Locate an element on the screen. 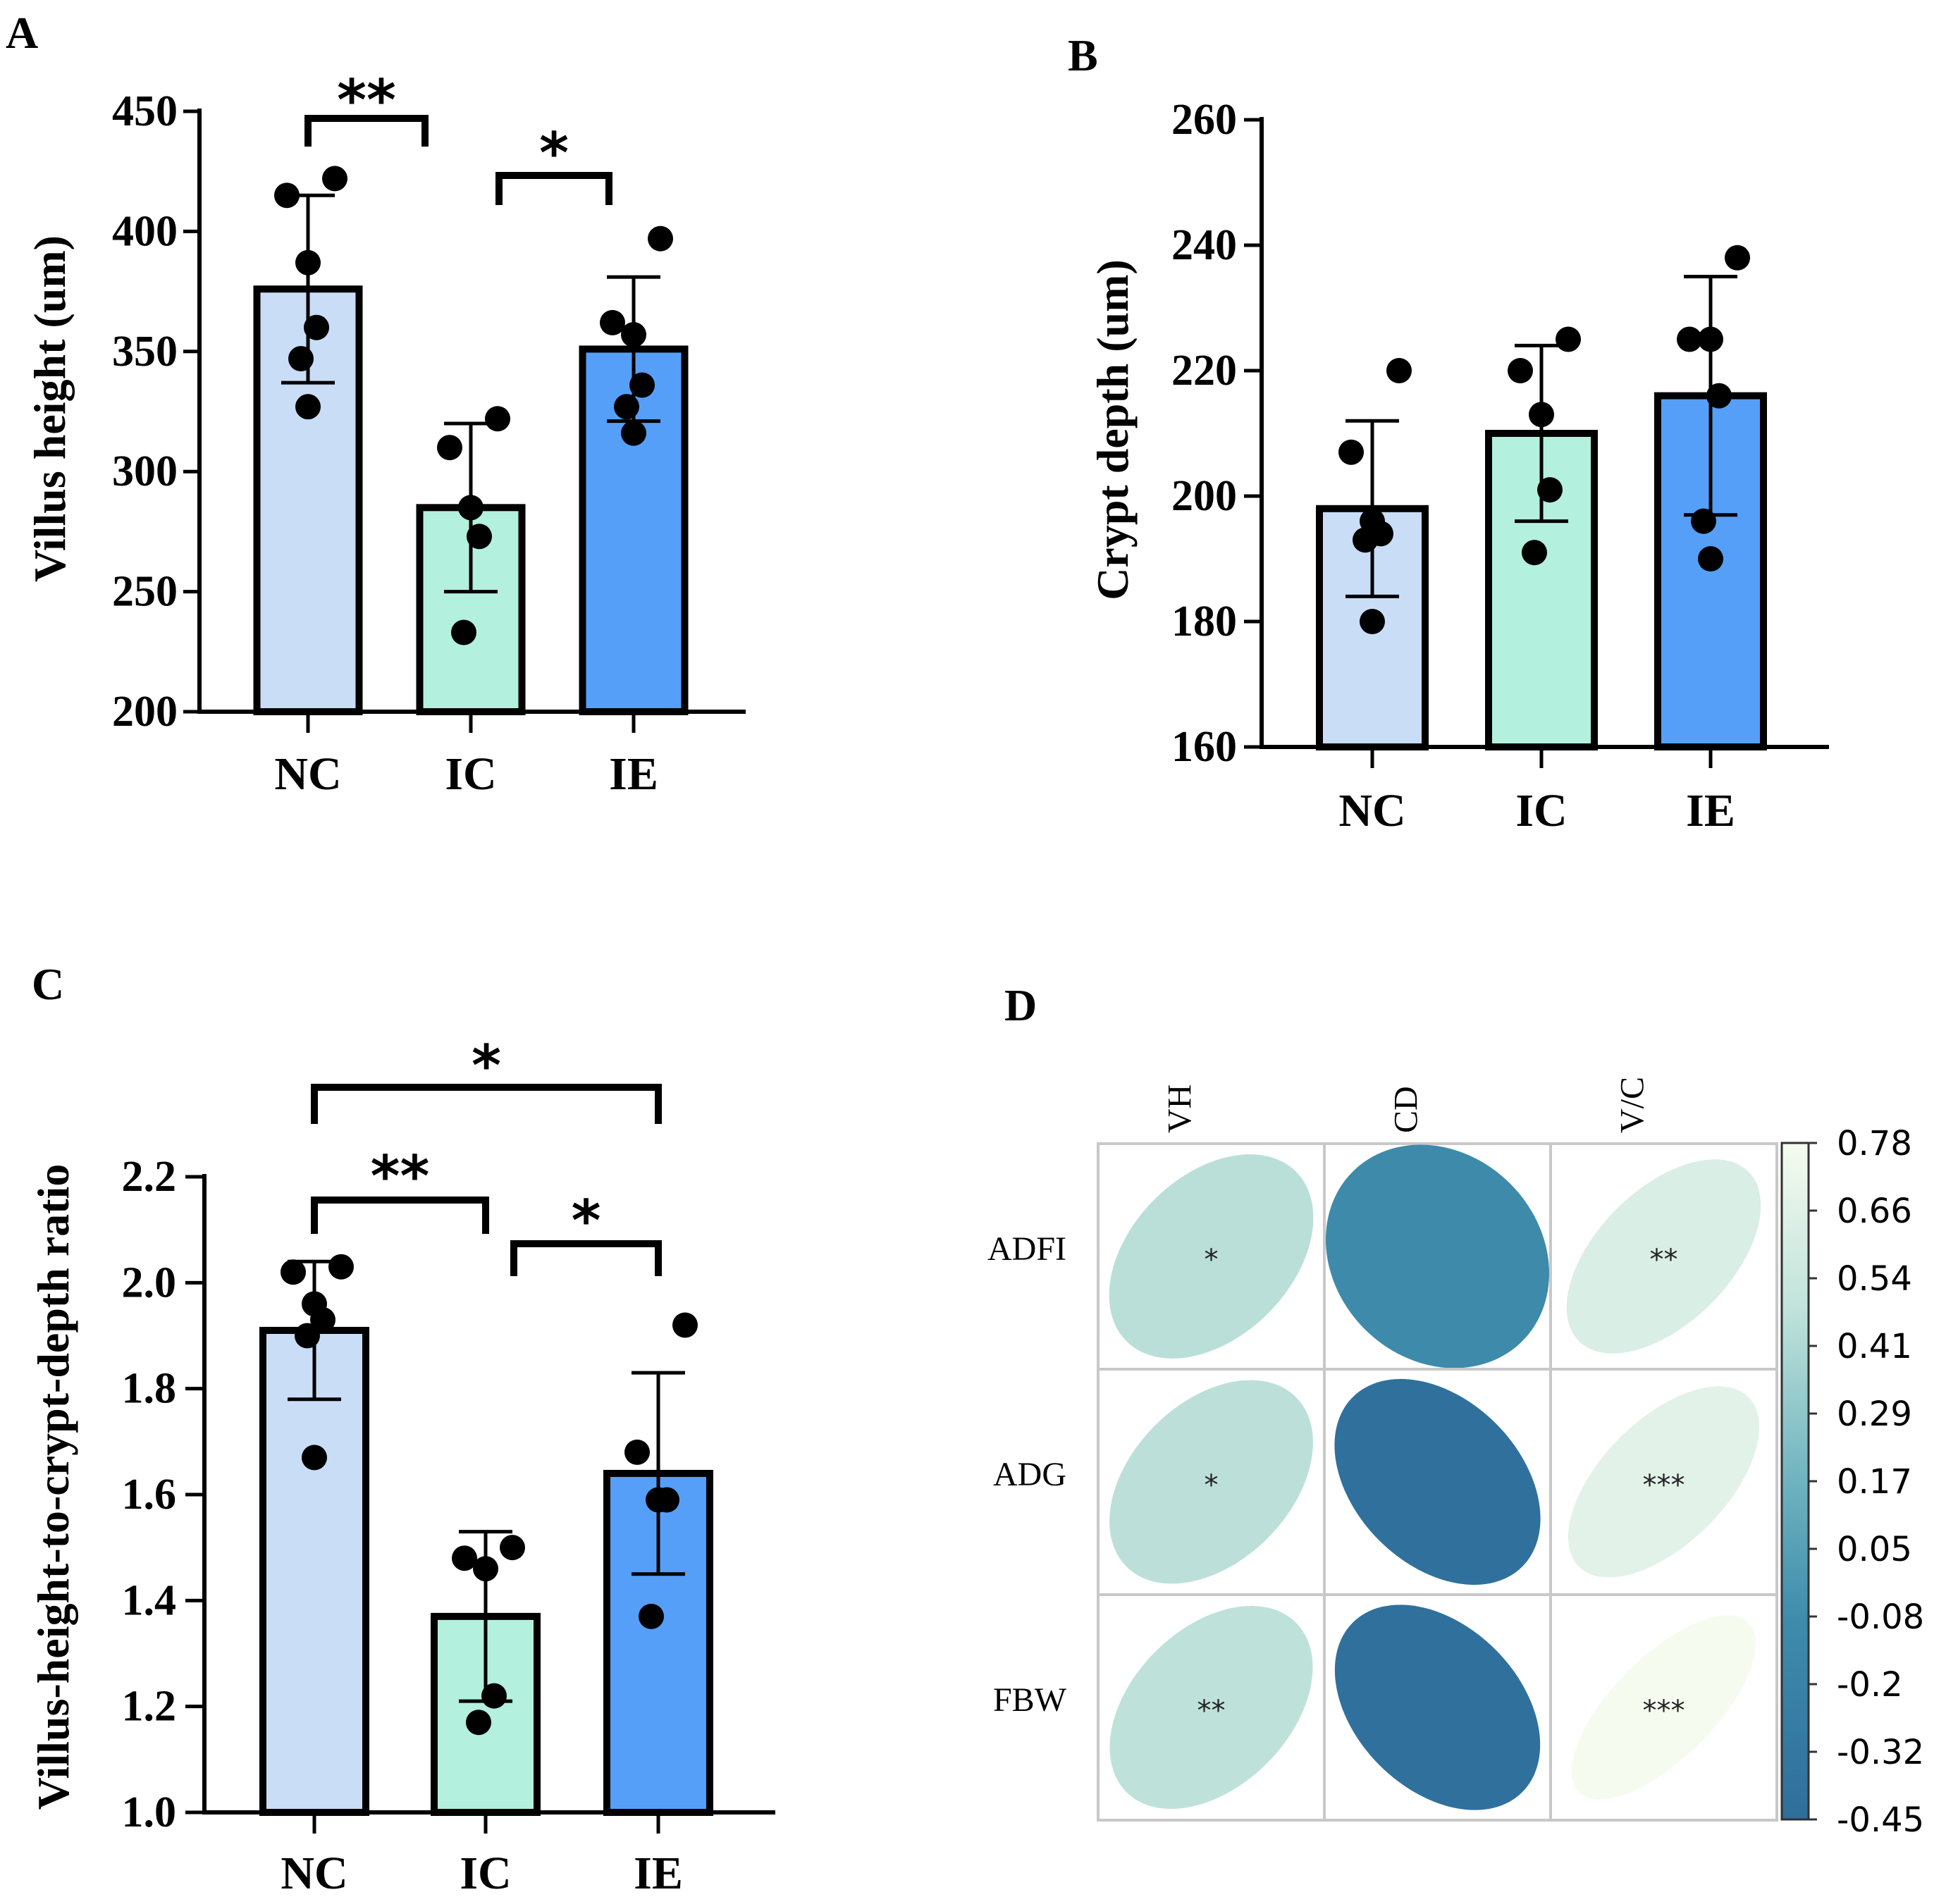 This screenshot has height=1904, width=1946. significance-label-c: ** is located at coordinates (400, 1176).